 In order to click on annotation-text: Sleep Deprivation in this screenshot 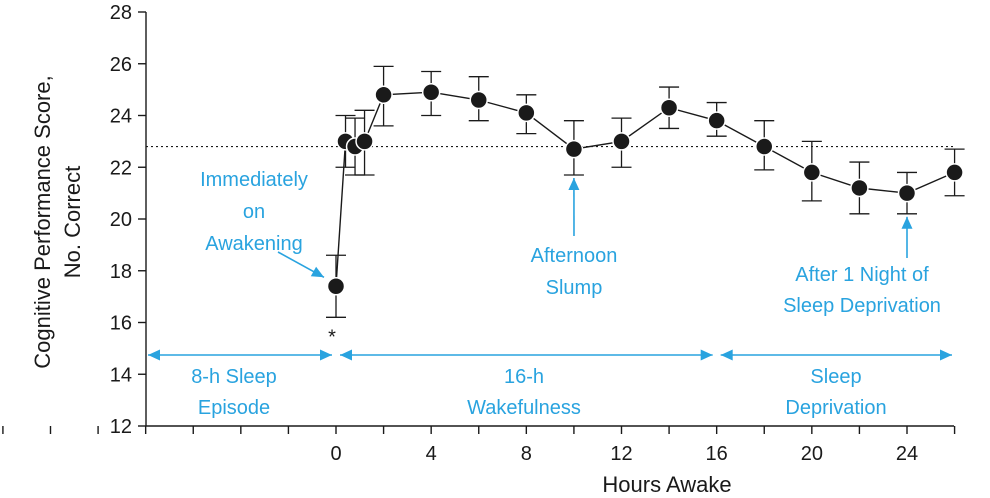, I will do `click(862, 306)`.